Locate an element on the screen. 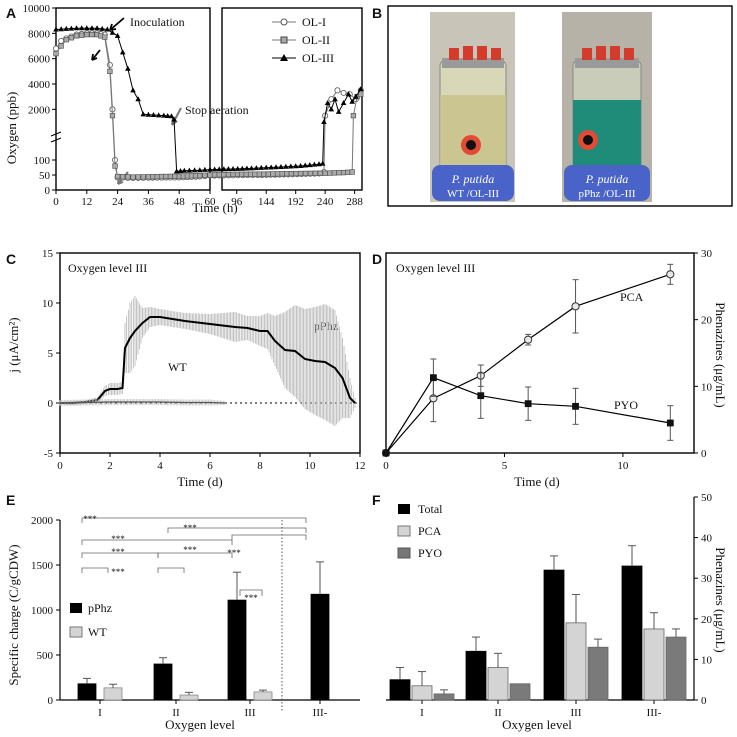  legend-label-pyo: PYO is located at coordinates (430, 553).